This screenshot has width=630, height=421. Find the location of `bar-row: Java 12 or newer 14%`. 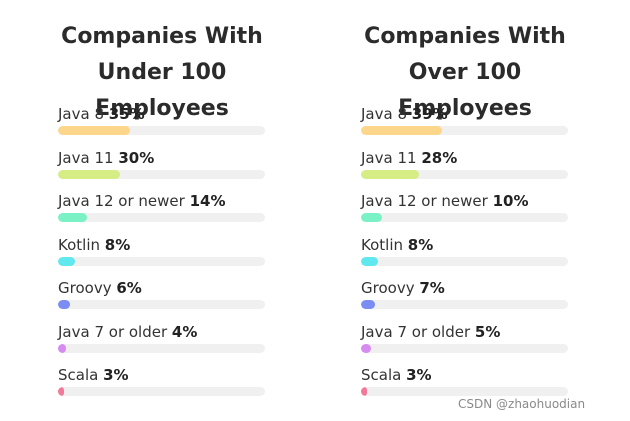

bar-row: Java 12 or newer 14% is located at coordinates (163, 209).